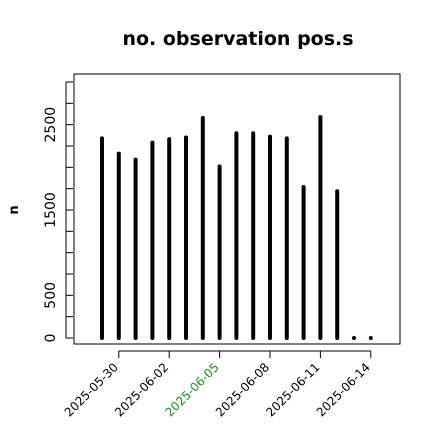 Image resolution: width=440 pixels, height=440 pixels. I want to click on x-tick-label: 2025-06-14, so click(343, 389).